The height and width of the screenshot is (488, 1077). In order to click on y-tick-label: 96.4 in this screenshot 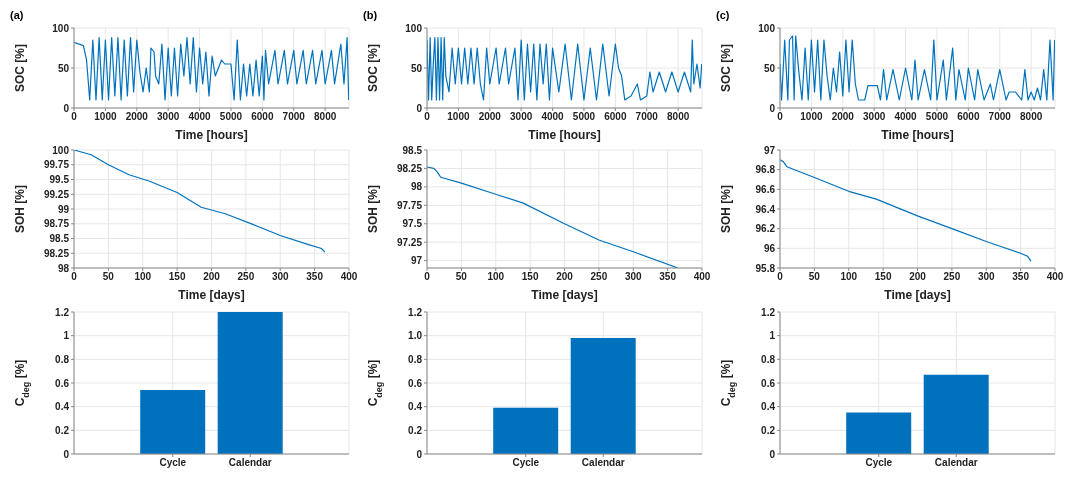, I will do `click(765, 209)`.